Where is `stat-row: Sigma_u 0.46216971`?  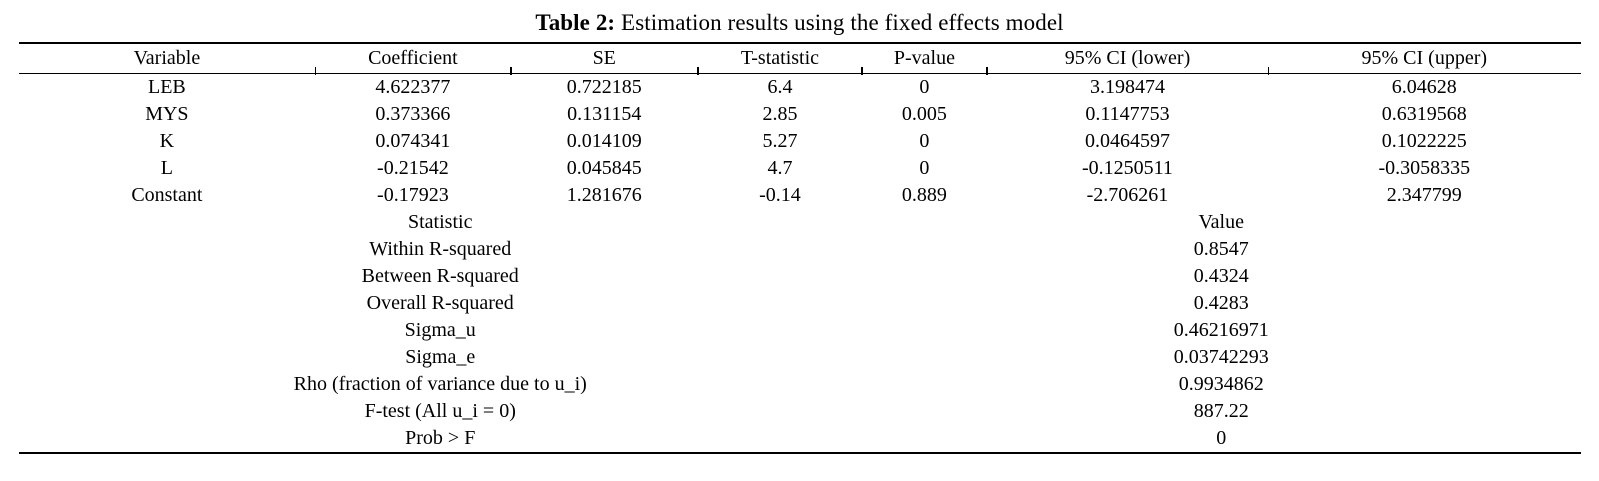 stat-row: Sigma_u 0.46216971 is located at coordinates (800, 330).